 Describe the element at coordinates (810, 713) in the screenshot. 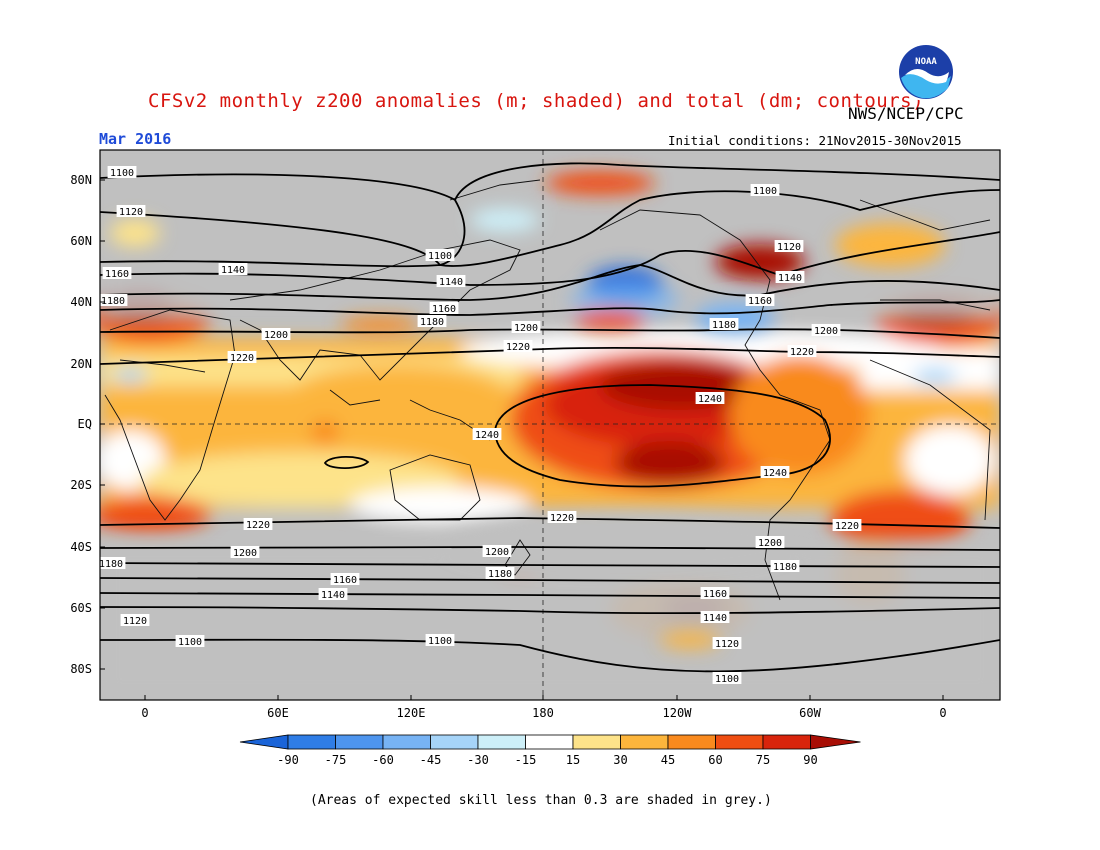

I see `lon-tick-label: 60W` at that location.